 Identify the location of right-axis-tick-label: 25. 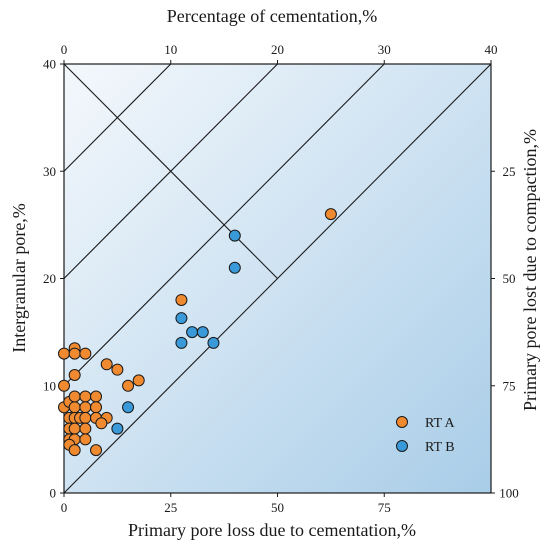
(509, 171).